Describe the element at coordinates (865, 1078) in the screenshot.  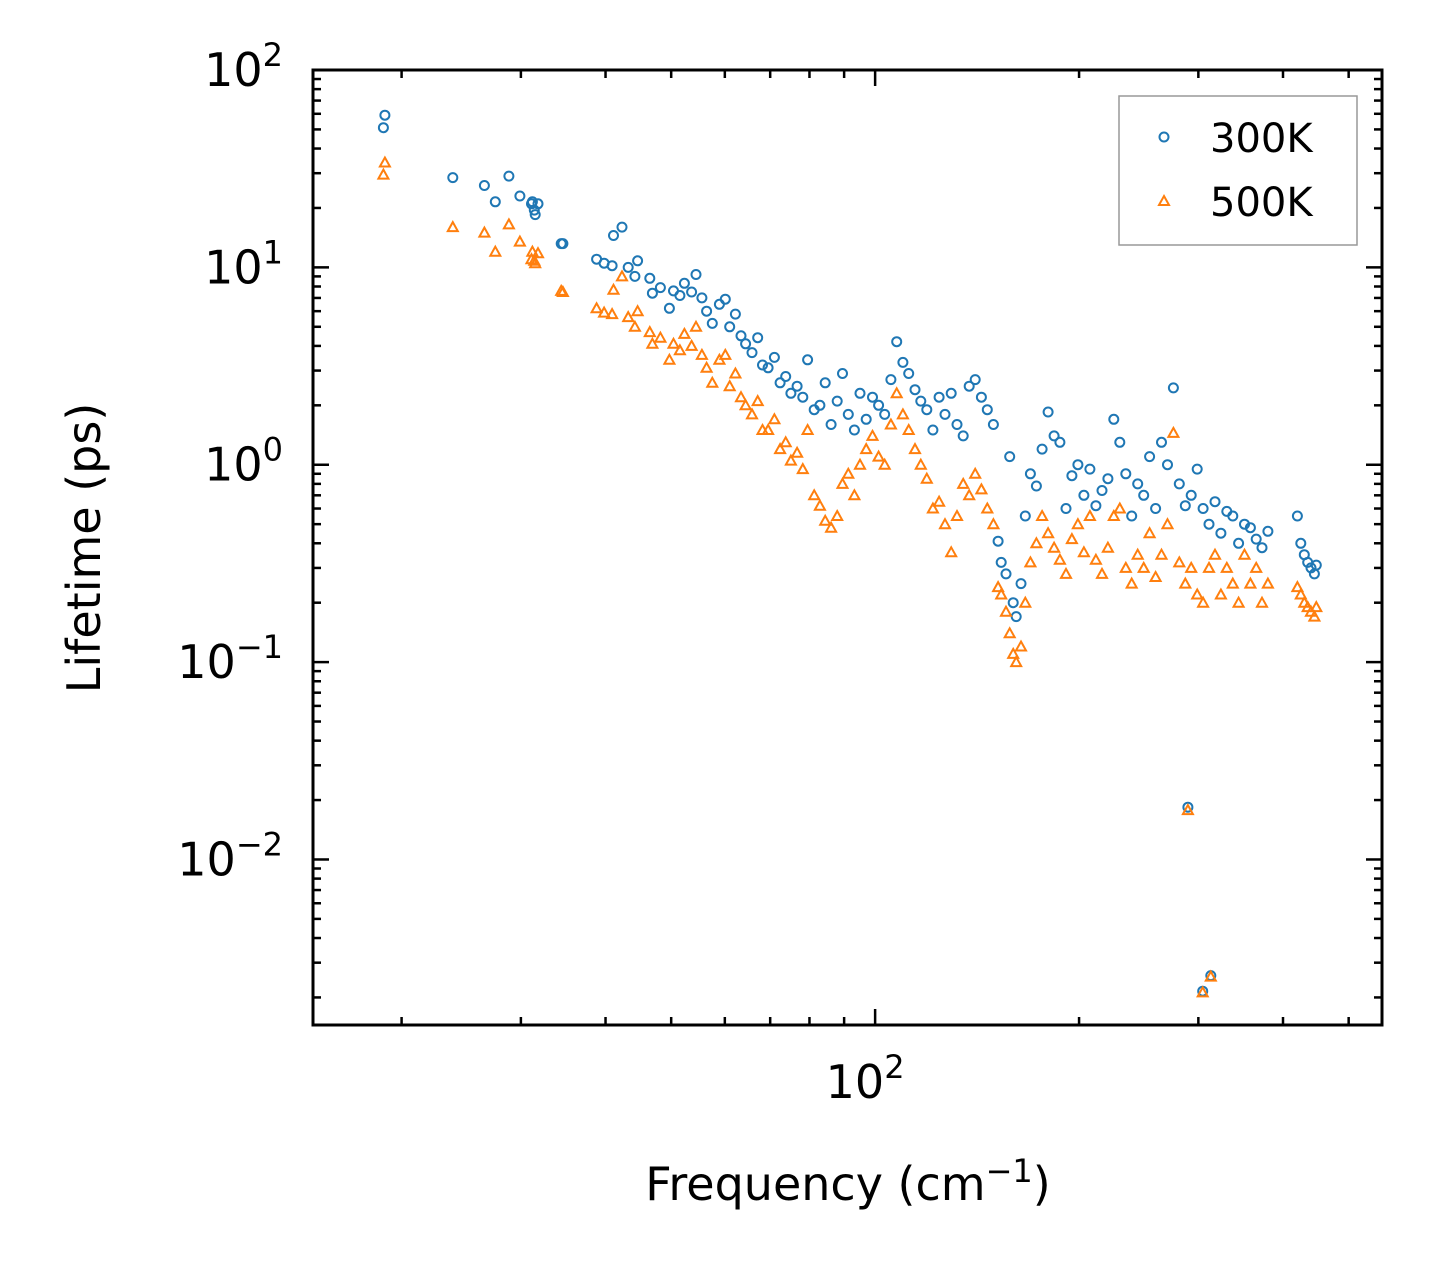
I see `x-tick-label: 102` at that location.